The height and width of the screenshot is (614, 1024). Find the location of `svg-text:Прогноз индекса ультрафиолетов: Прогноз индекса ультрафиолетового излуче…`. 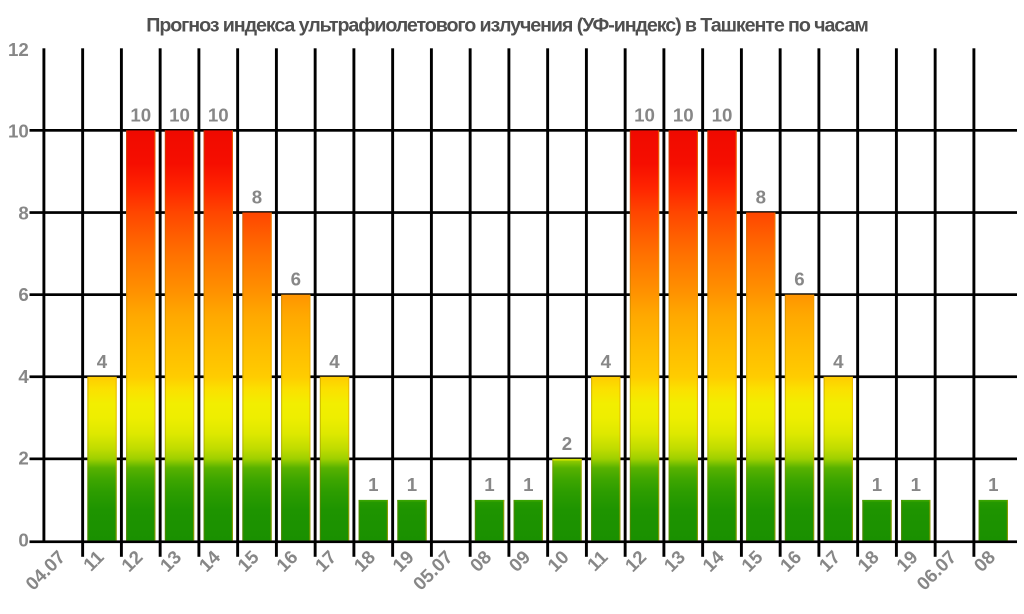

svg-text:Прогноз индекса ультрафиолетов: Прогноз индекса ультрафиолетового излуче… is located at coordinates (507, 26).